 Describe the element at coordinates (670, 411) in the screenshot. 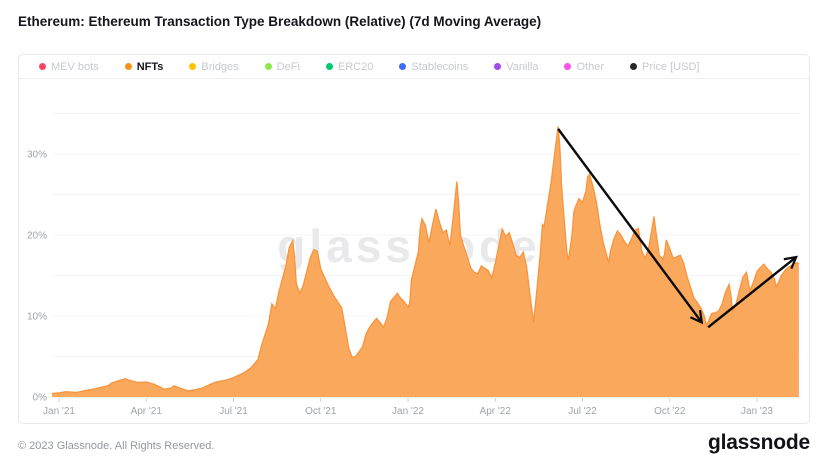

I see `x-axis-label: Oct '22` at that location.